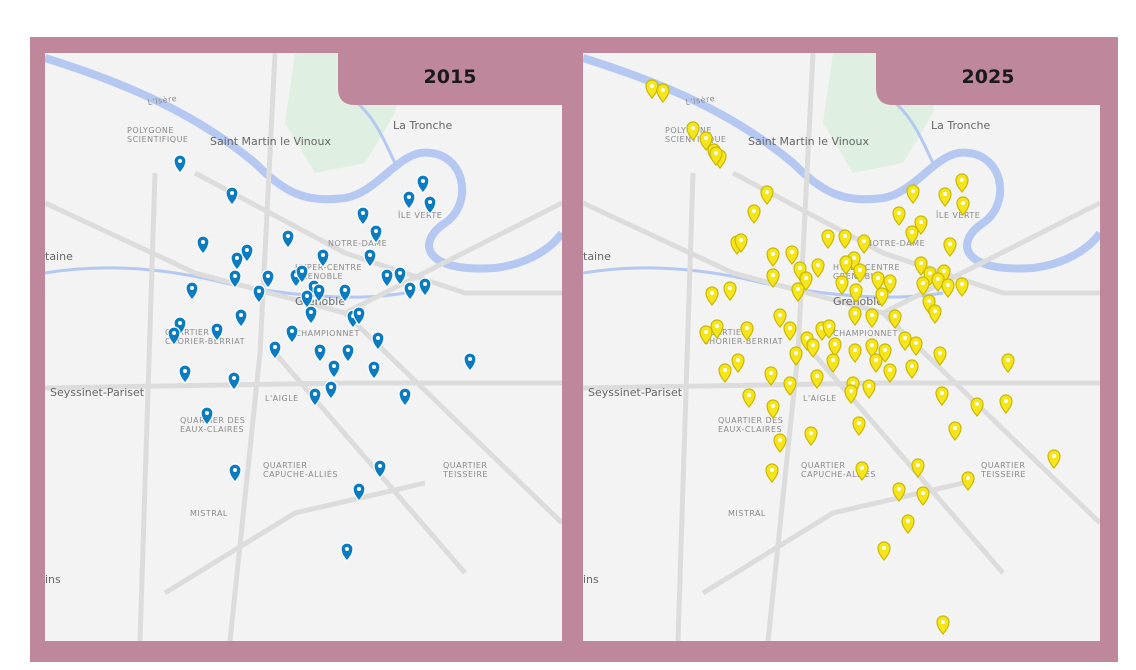 The height and width of the screenshot is (670, 1136). What do you see at coordinates (988, 79) in the screenshot?
I see `title-tab` at bounding box center [988, 79].